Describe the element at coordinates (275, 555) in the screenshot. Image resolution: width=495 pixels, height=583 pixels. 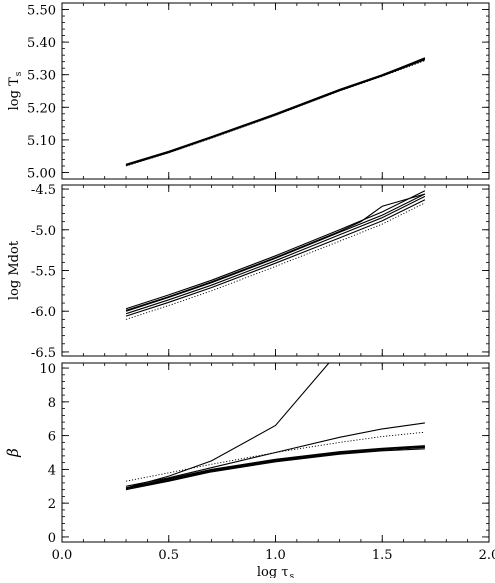
I see `x-tick-label: 1.0` at that location.